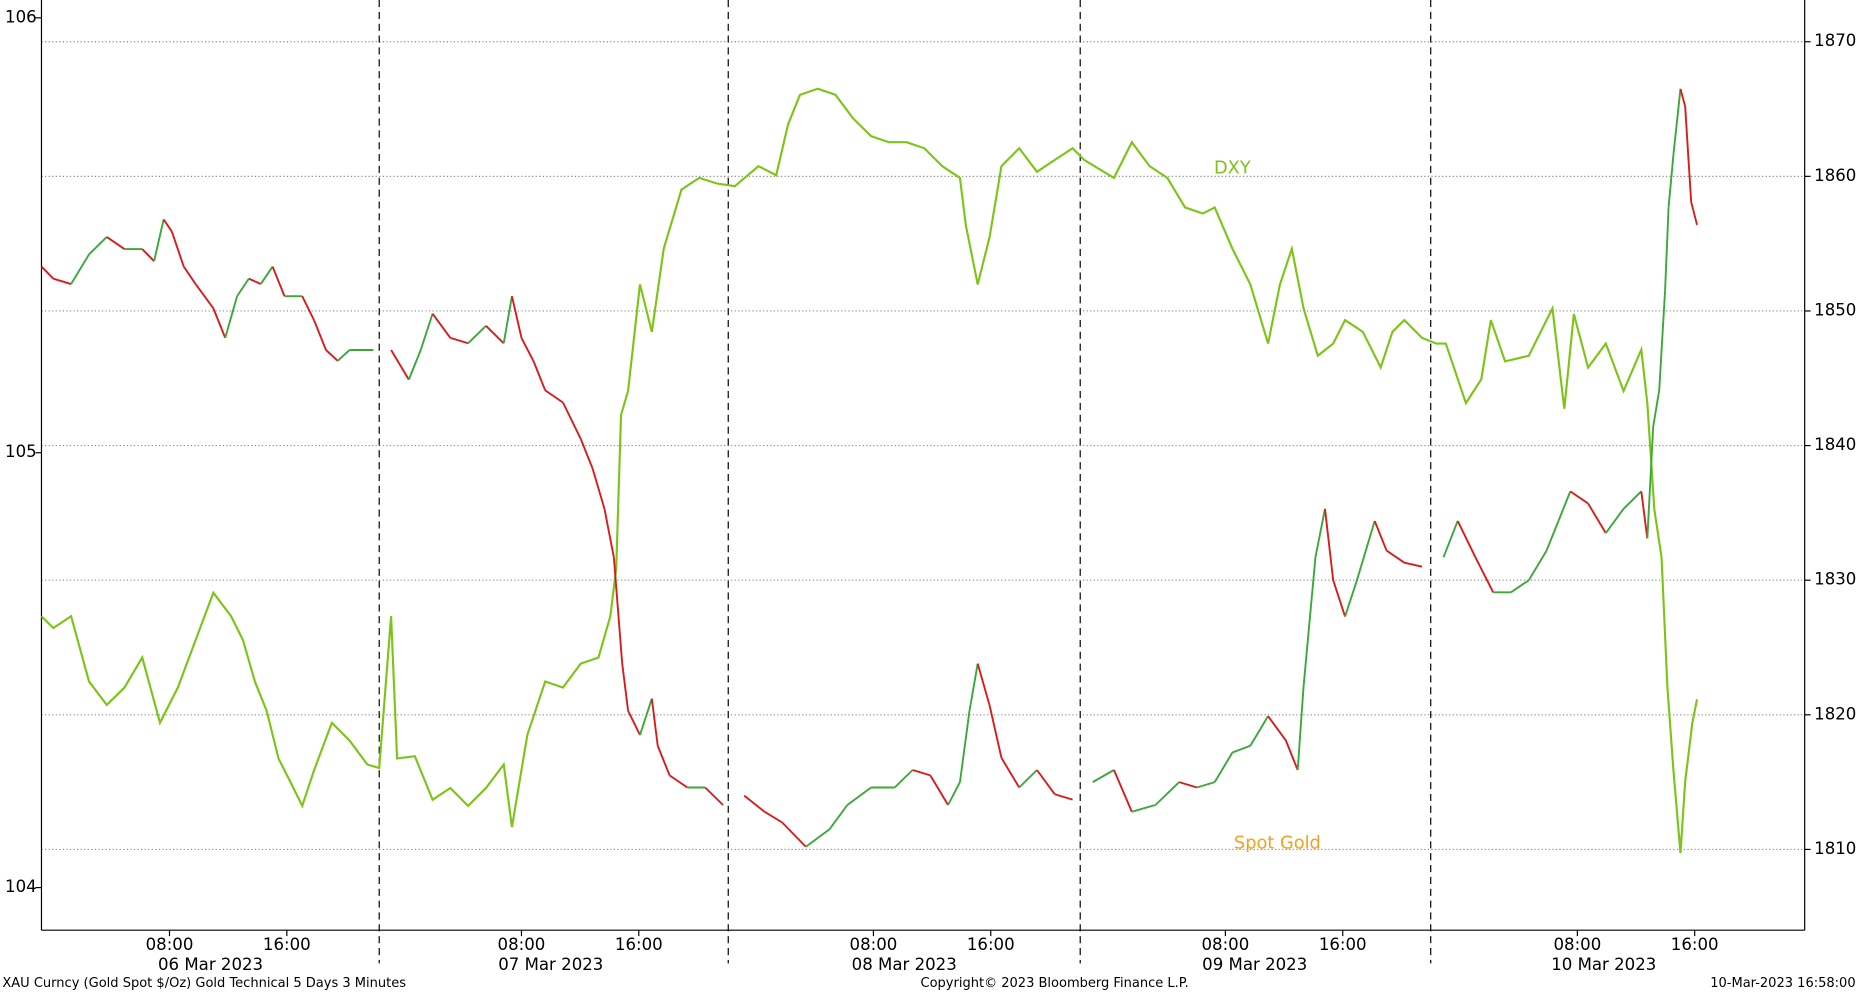 The width and height of the screenshot is (1858, 993). What do you see at coordinates (1603, 964) in the screenshot?
I see `date-label: 10 Mar 2023` at bounding box center [1603, 964].